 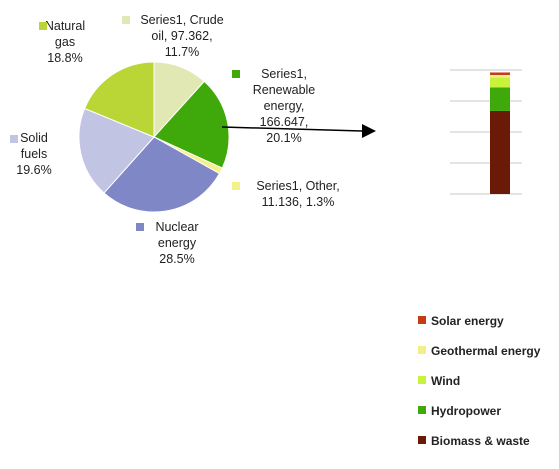 What do you see at coordinates (298, 186) in the screenshot?
I see `pie-label-line: Series1, Other,` at bounding box center [298, 186].